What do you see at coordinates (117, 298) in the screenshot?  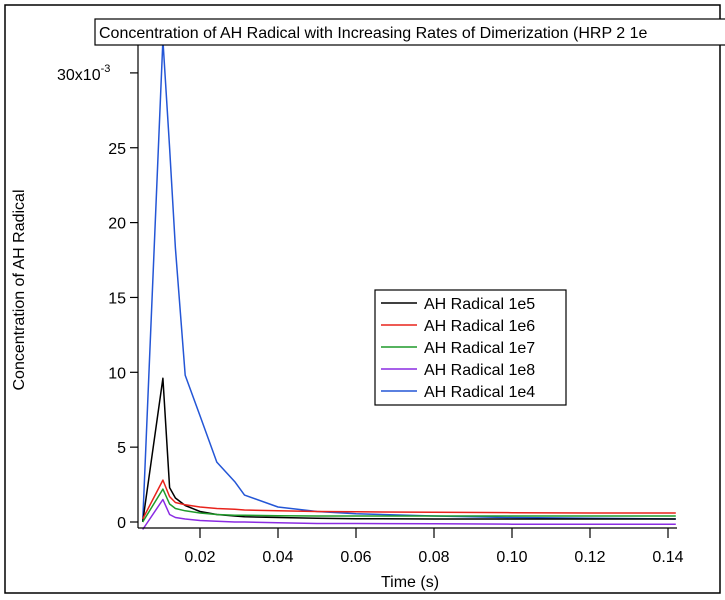 I see `y-tick-label: 15` at bounding box center [117, 298].